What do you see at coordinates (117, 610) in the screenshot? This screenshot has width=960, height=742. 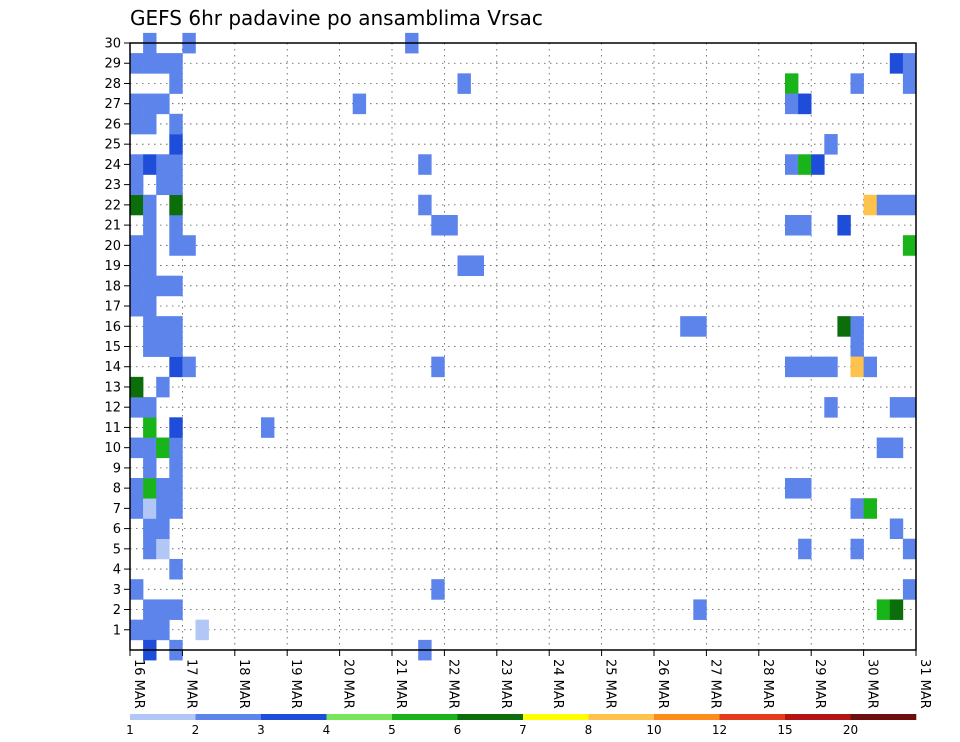 I see `y-tick-label: 2` at bounding box center [117, 610].